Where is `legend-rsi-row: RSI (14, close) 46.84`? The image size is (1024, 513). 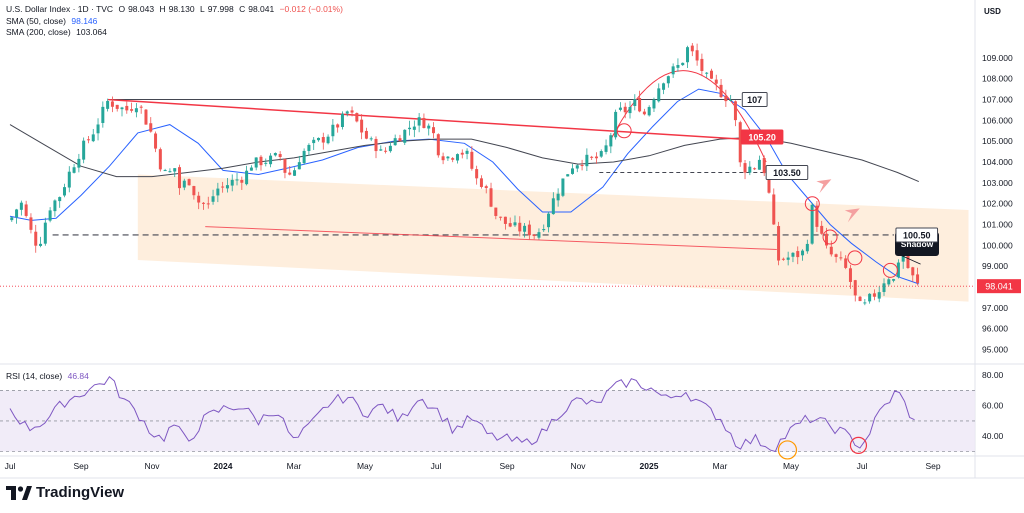 legend-rsi-row: RSI (14, close) 46.84 is located at coordinates (49, 376).